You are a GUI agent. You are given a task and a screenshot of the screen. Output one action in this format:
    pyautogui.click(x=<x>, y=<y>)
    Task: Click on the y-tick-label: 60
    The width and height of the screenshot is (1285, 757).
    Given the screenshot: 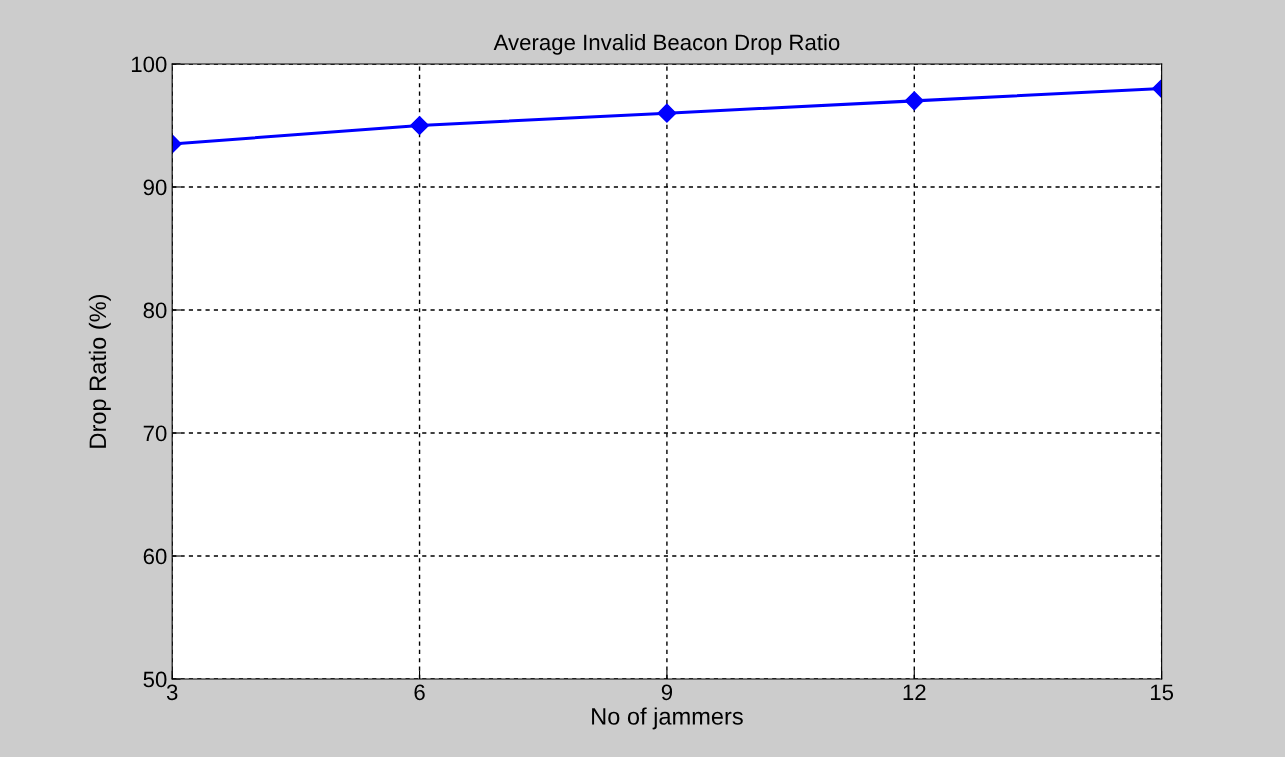 What is the action you would take?
    pyautogui.click(x=155, y=556)
    